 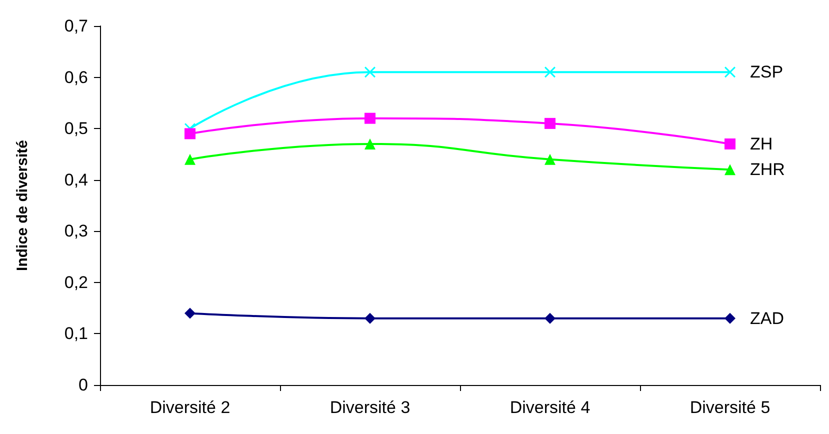 I want to click on y-tick-label: 0,7, so click(x=76, y=26).